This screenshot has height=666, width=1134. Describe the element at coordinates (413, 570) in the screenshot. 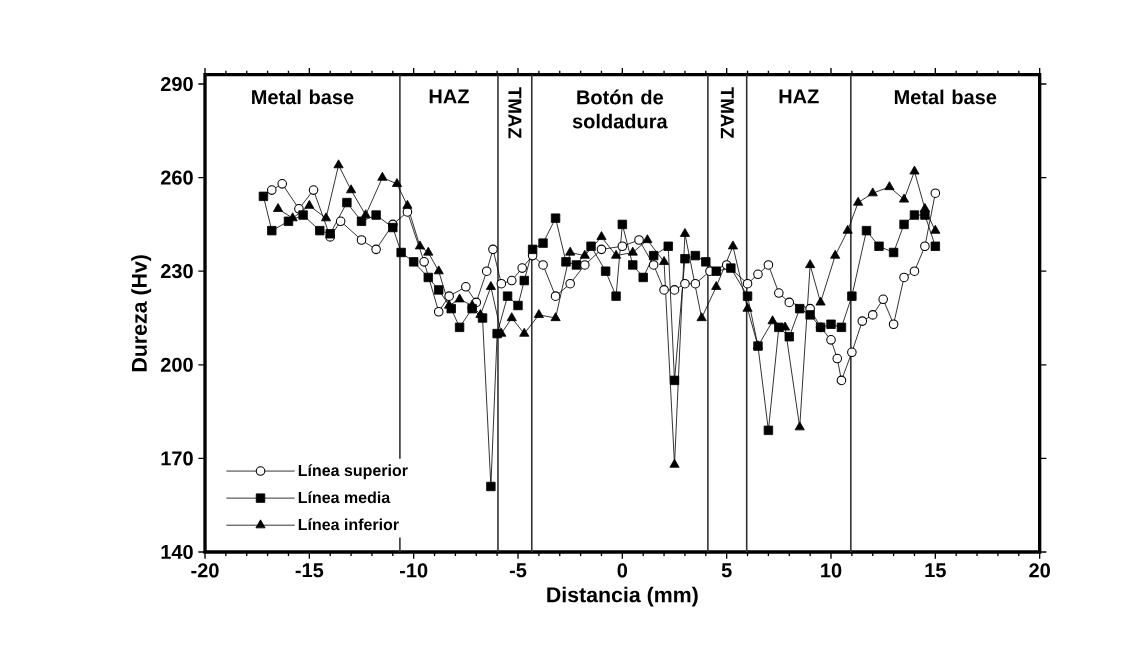

I see `x-tick-label: -10` at that location.